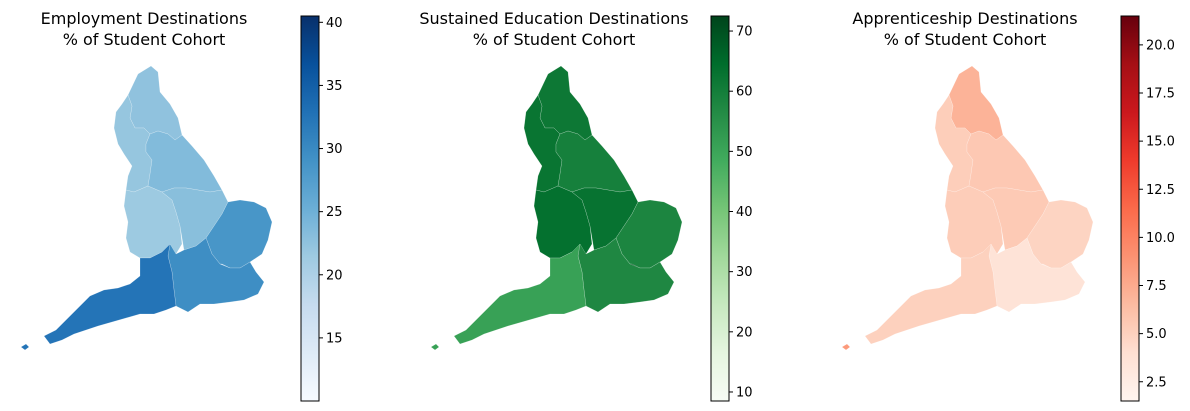 The height and width of the screenshot is (411, 1190). Describe the element at coordinates (334, 86) in the screenshot. I see `colorbar-tick-label: 35` at that location.